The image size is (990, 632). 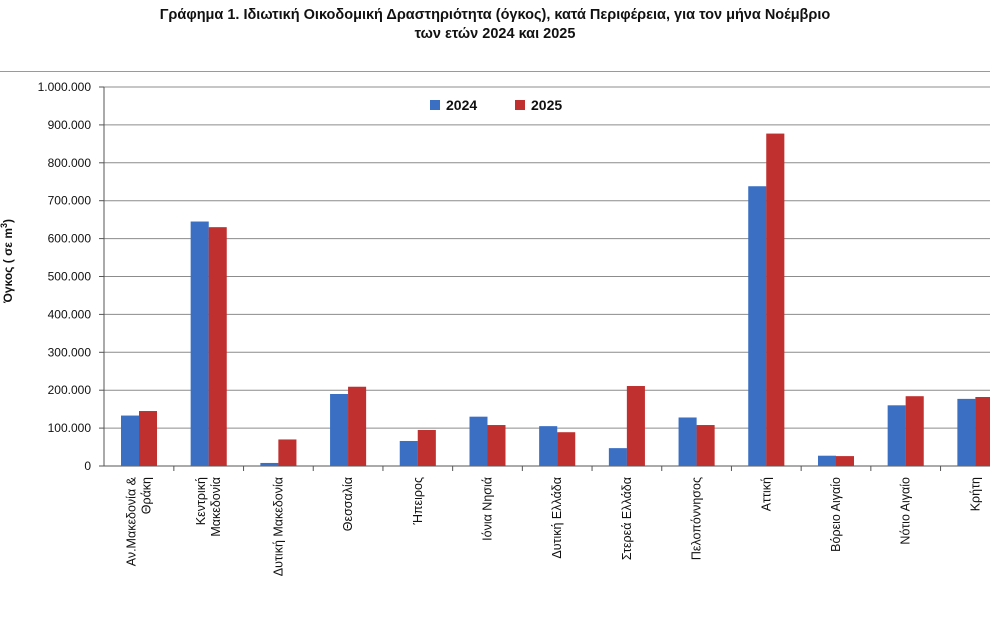 What do you see at coordinates (132, 521) in the screenshot?
I see `category-label: Αν.Μακεδονία &` at bounding box center [132, 521].